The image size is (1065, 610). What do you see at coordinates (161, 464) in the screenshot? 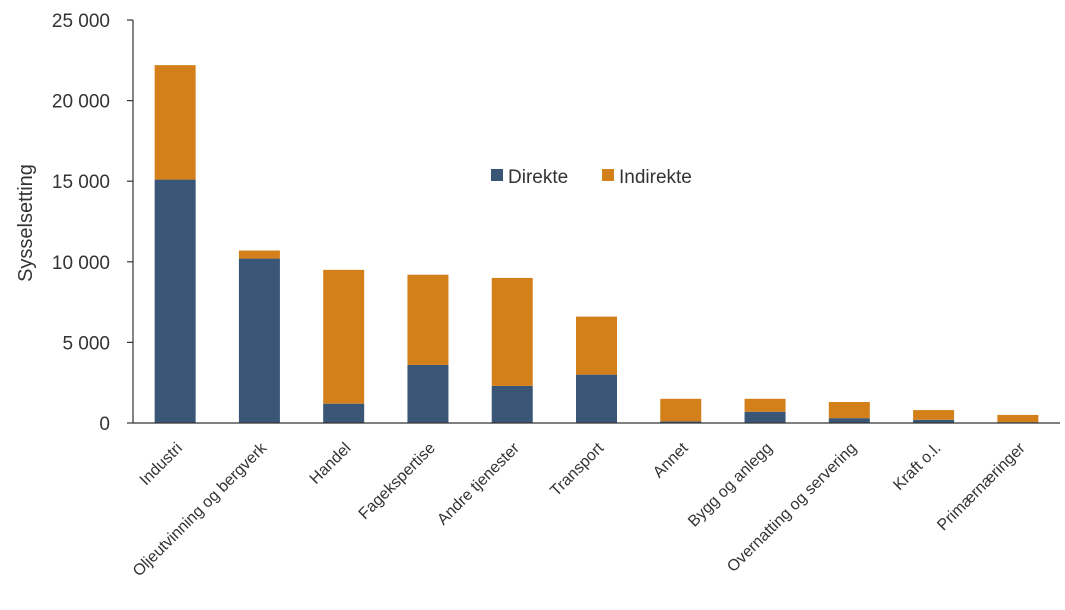
I see `x-category-label: Industri` at bounding box center [161, 464].